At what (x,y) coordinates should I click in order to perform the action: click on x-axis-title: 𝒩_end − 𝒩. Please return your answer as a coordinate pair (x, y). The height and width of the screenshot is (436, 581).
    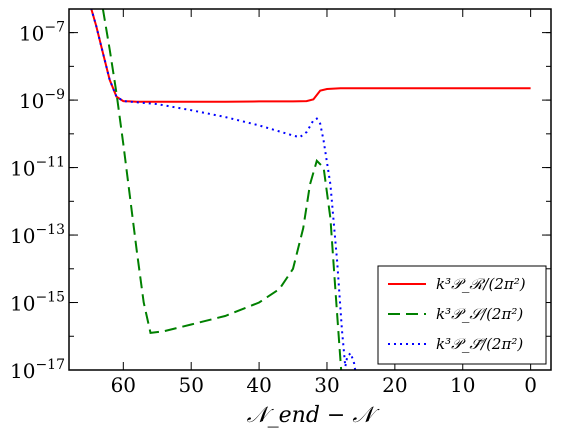
    Looking at the image, I should click on (314, 415).